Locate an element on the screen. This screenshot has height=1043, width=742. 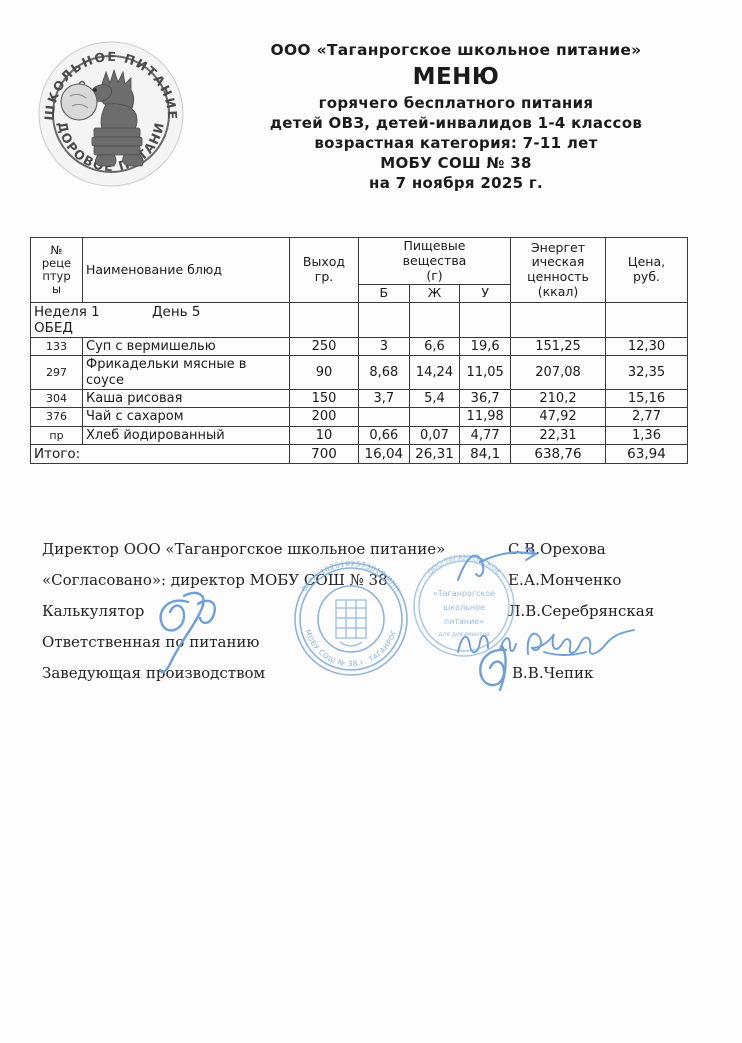
total-fat: 26,31 is located at coordinates (434, 453).